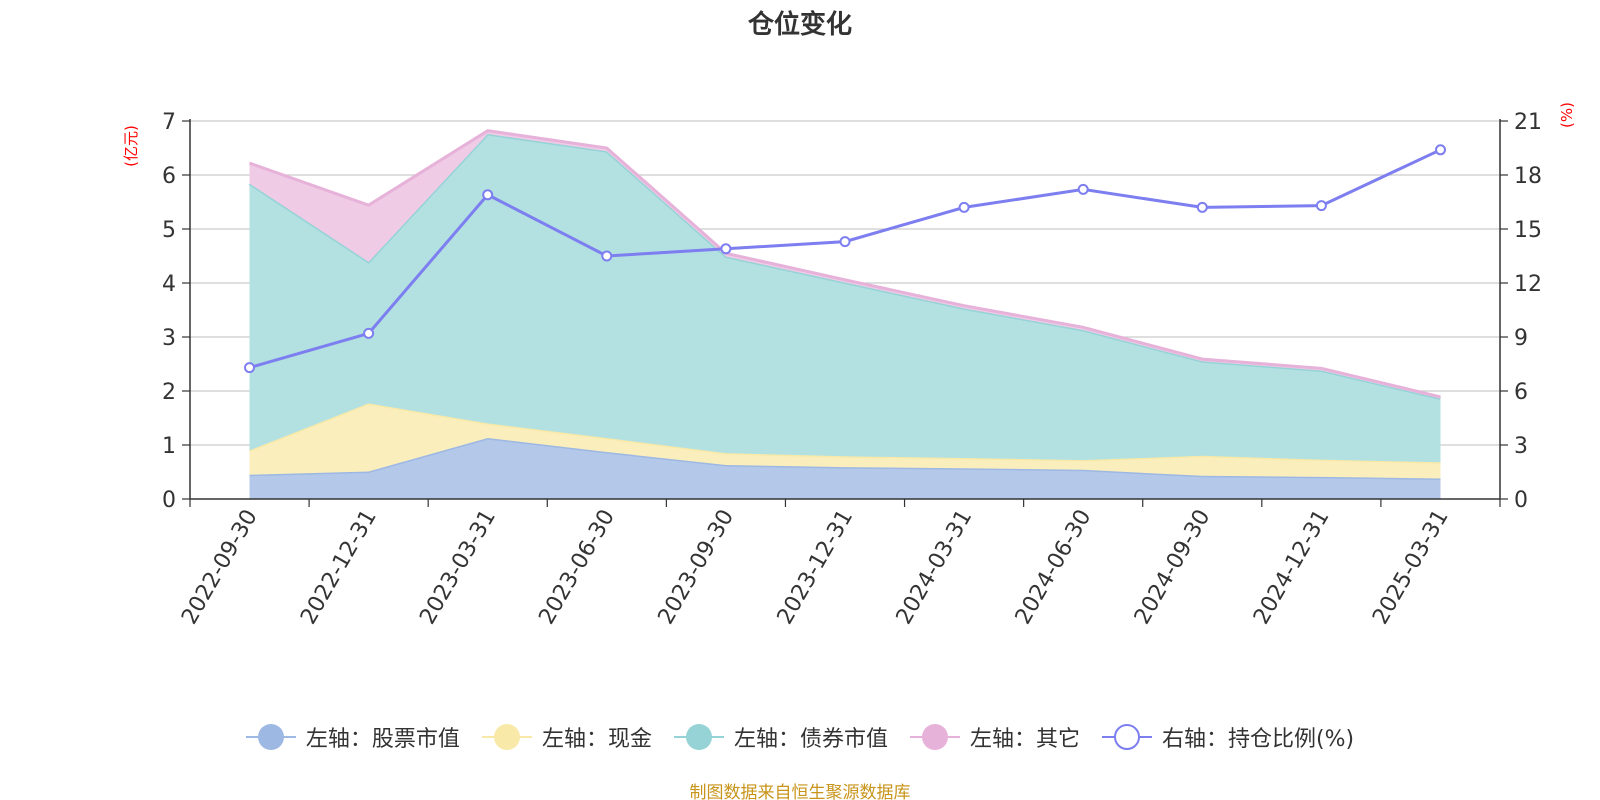 The width and height of the screenshot is (1600, 800). I want to click on data-source-note: 制图数据来自恒生聚源数据库, so click(800, 791).